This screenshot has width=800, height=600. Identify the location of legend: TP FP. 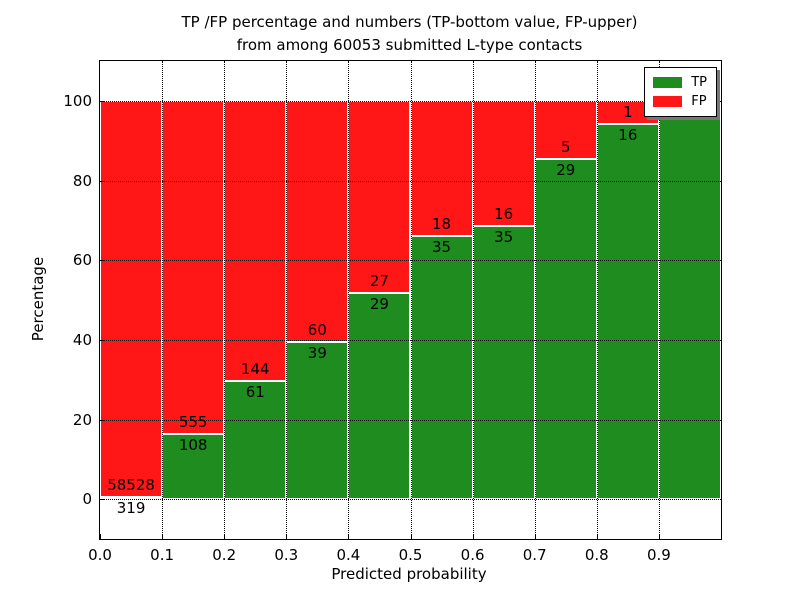
(680, 92).